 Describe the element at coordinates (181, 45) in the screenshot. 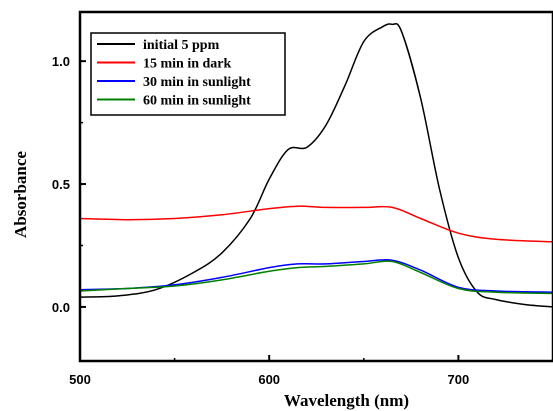

I see `legend-label-0: initial 5 ppm` at that location.